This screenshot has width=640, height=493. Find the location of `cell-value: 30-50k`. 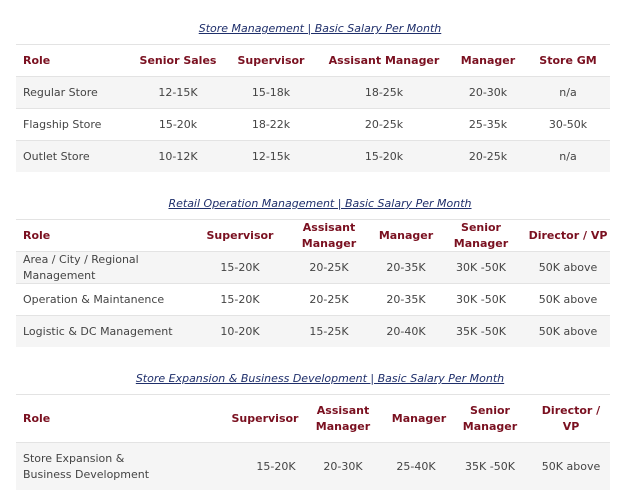

cell-value: 30-50k is located at coordinates (568, 124).